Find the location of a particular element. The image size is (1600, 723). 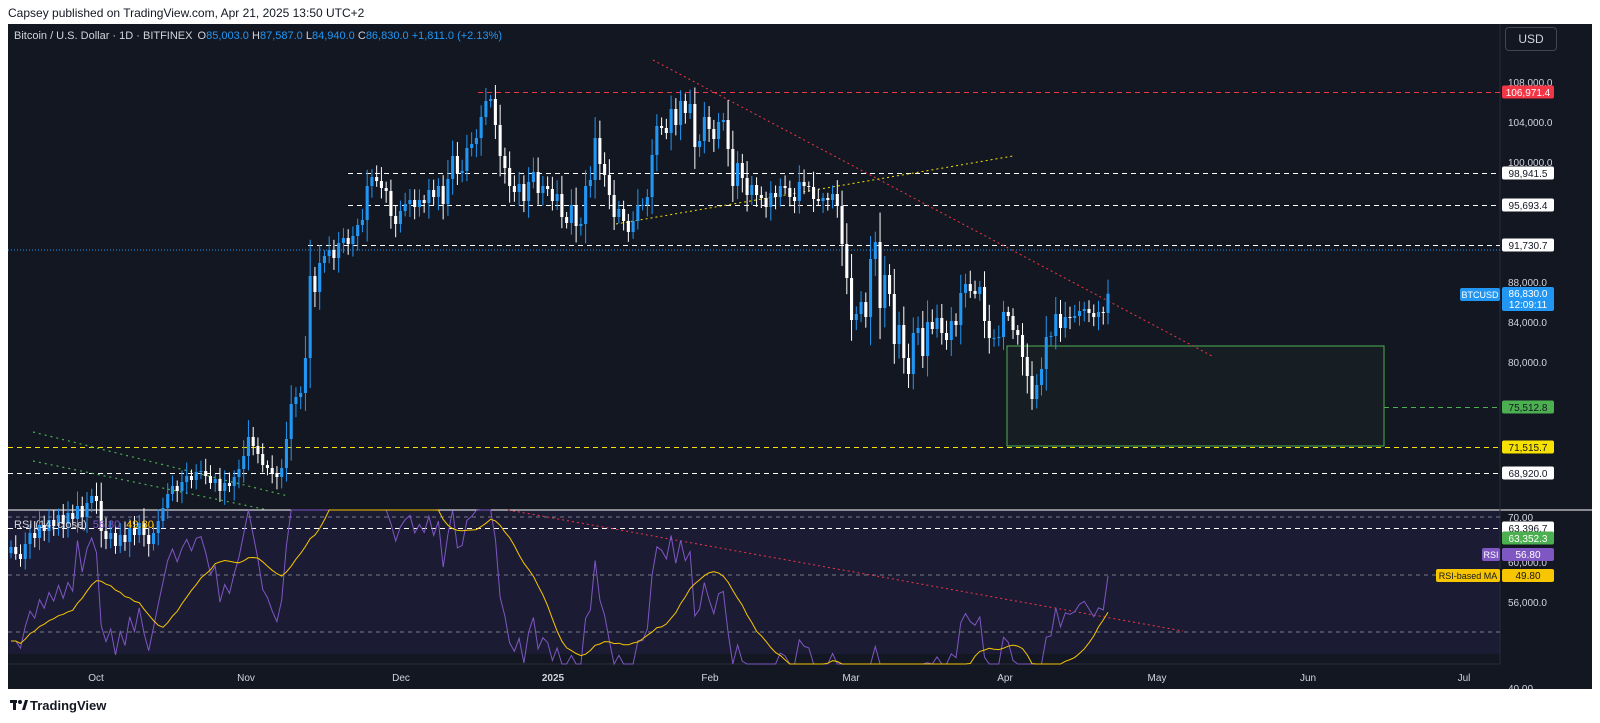

wedge-upper-line is located at coordinates (160, 464).